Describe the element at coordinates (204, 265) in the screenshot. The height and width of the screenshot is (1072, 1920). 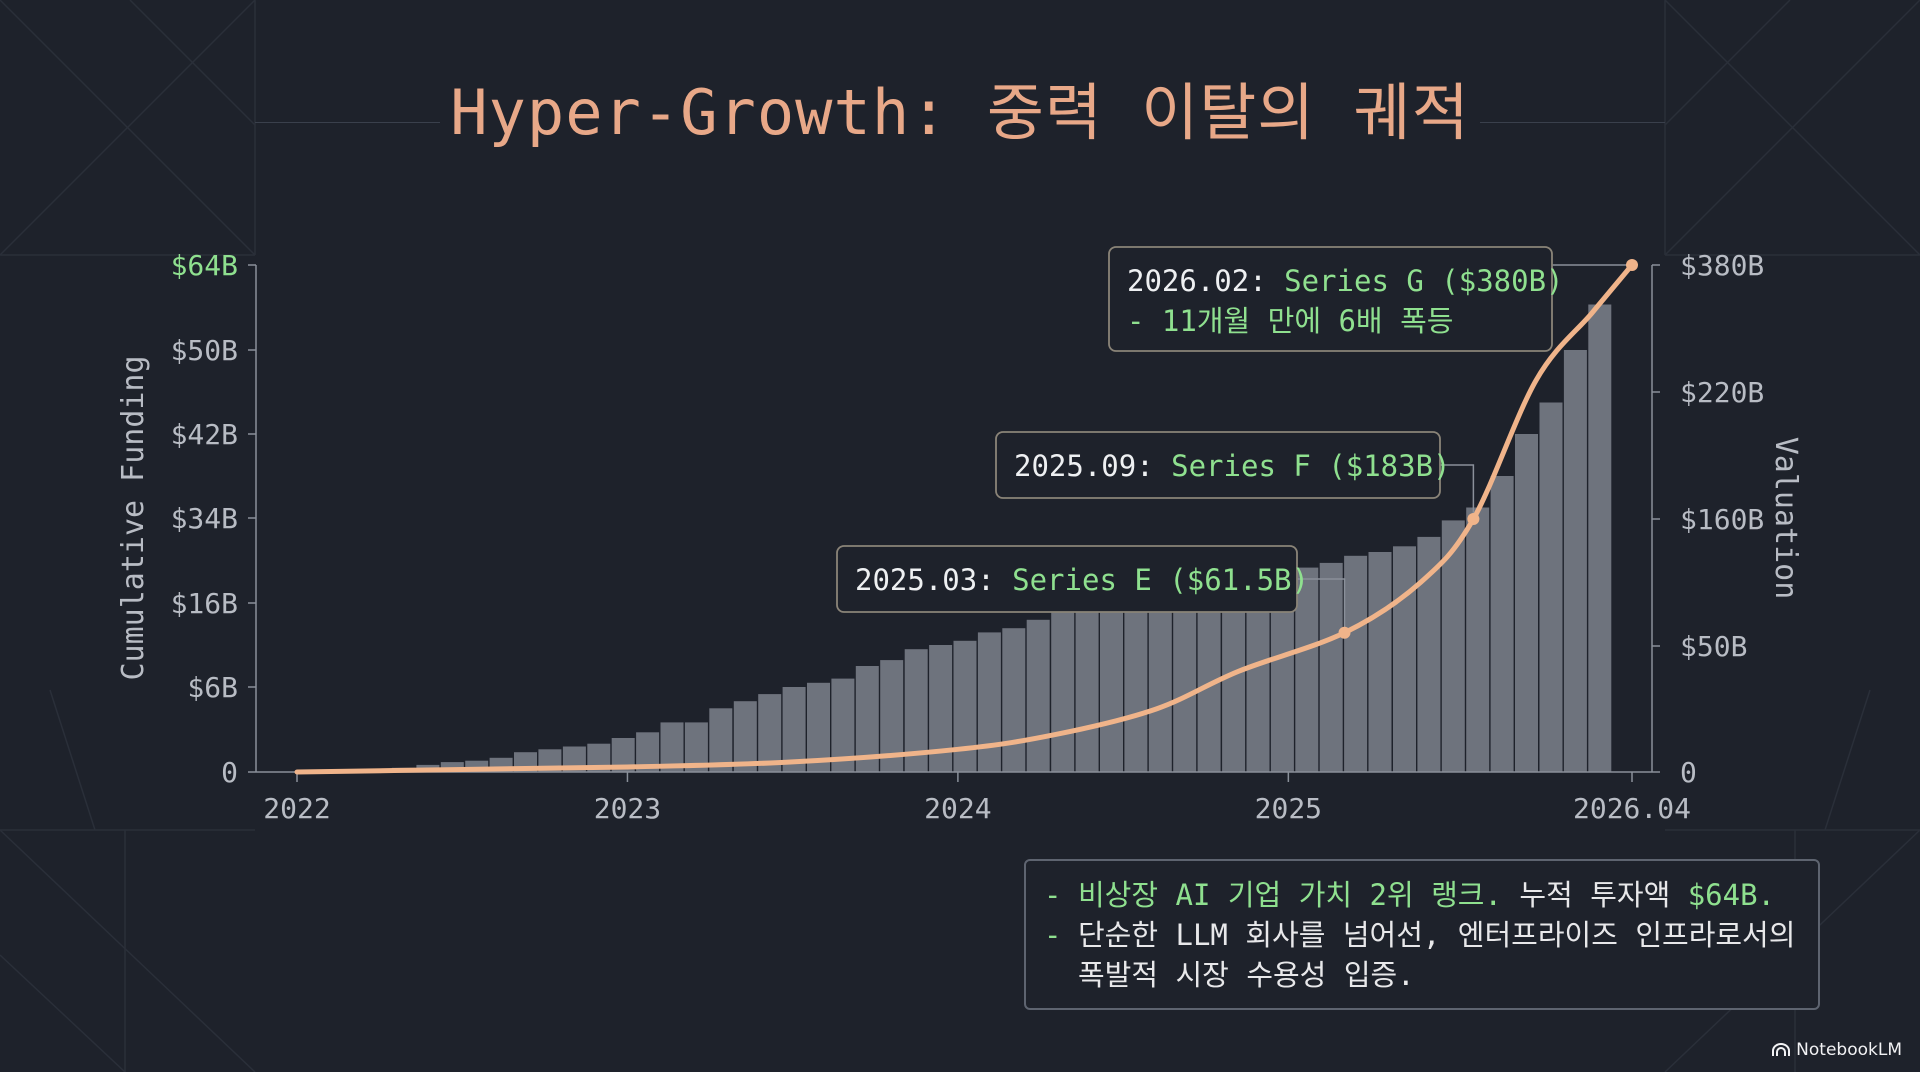
I see `left-tick-label: $64B` at that location.